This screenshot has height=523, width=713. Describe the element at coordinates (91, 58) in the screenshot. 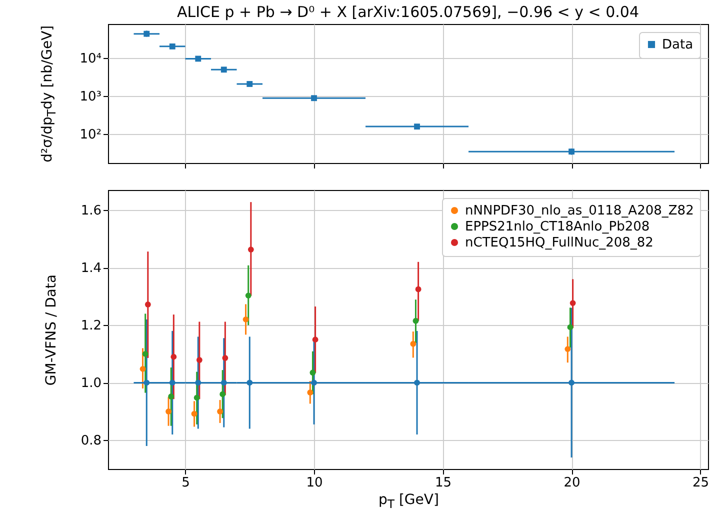

I see `y-tick-label: 10⁴` at that location.